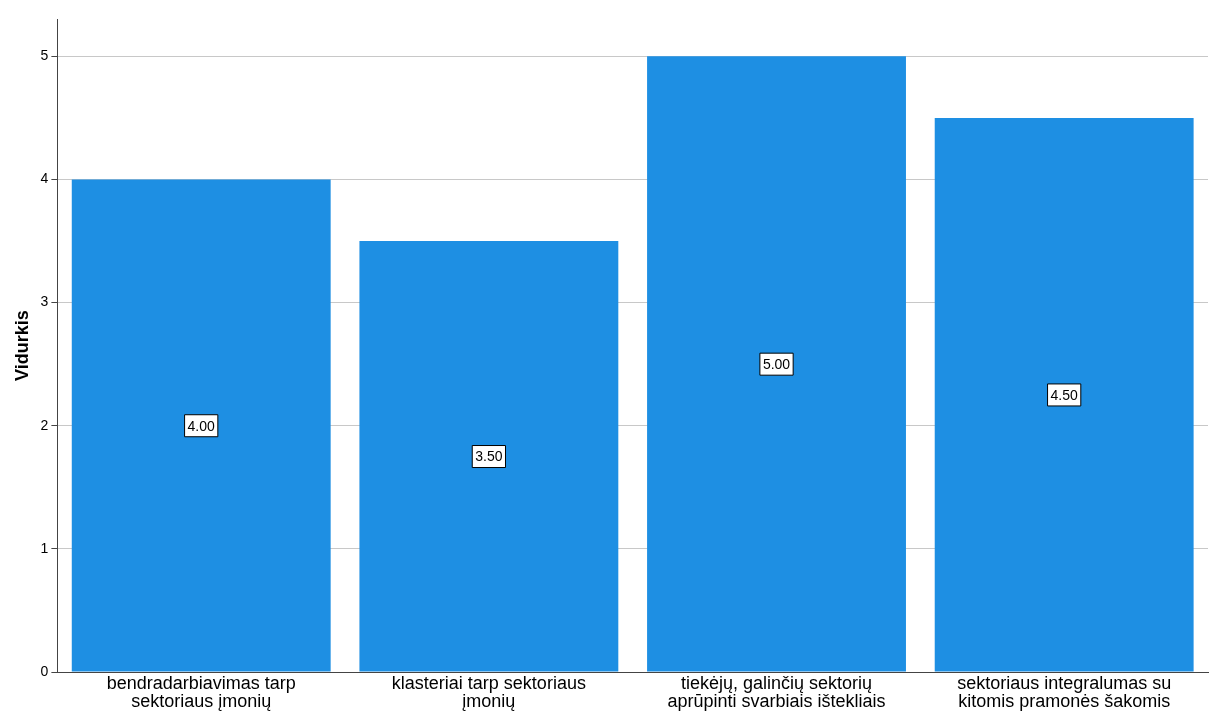  I want to click on y-tick-label: 4, so click(44, 178).